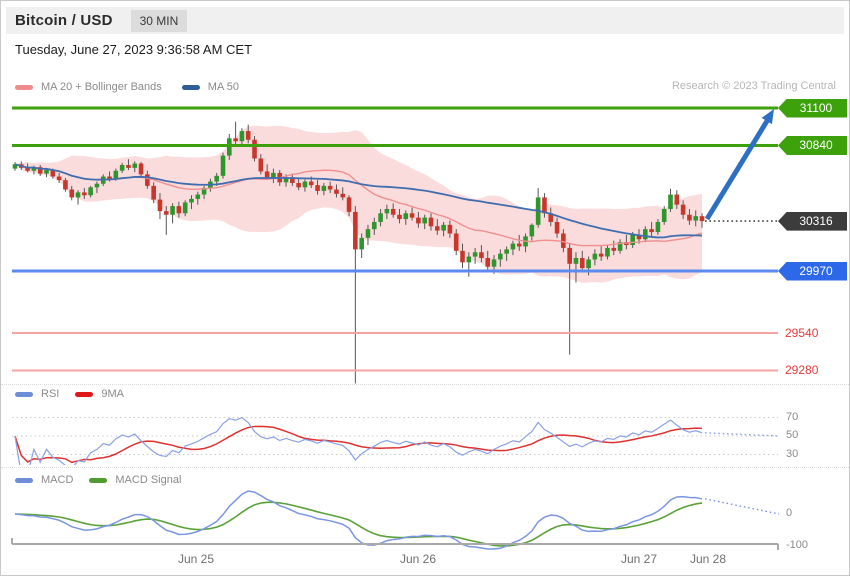 The width and height of the screenshot is (850, 576). I want to click on ma50-legend-item: MA 50, so click(210, 87).